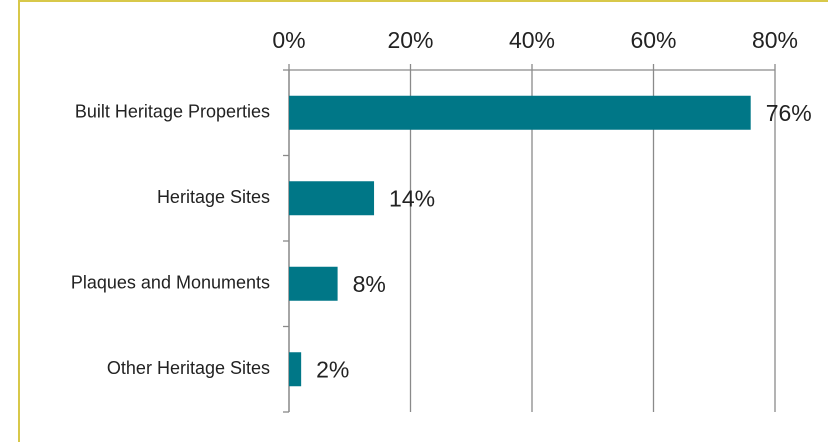 The width and height of the screenshot is (828, 442). I want to click on x-tick-label: 0%, so click(288, 40).